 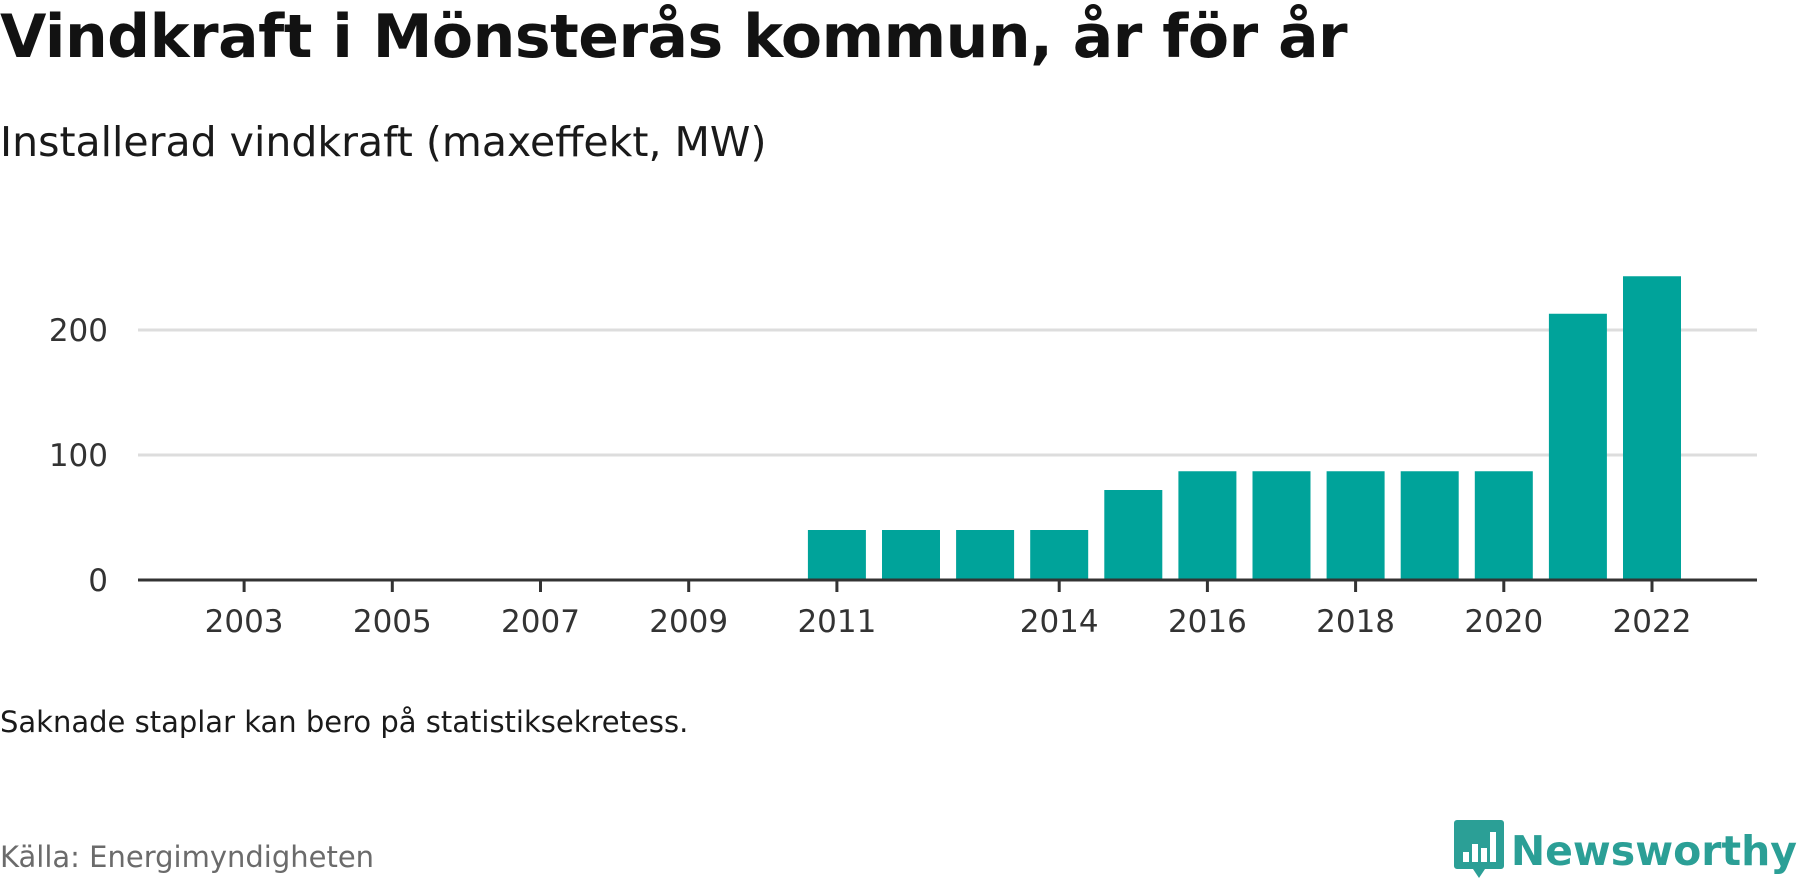 What do you see at coordinates (911, 555) in the screenshot?
I see `bar-2012` at bounding box center [911, 555].